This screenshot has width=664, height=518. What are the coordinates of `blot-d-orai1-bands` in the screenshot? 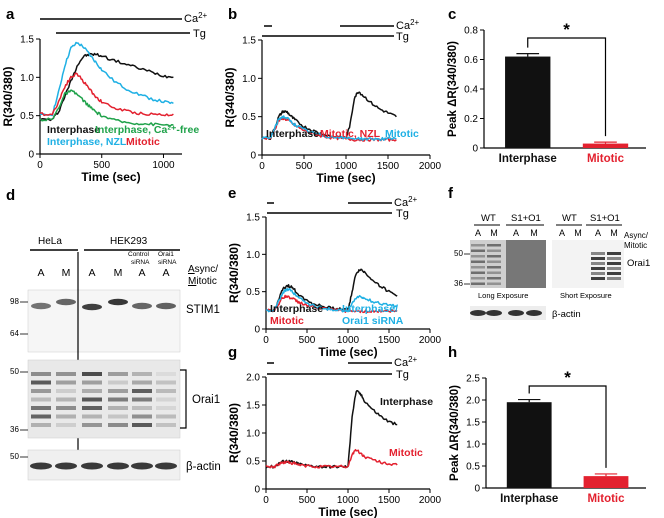 It's located at (103, 399).